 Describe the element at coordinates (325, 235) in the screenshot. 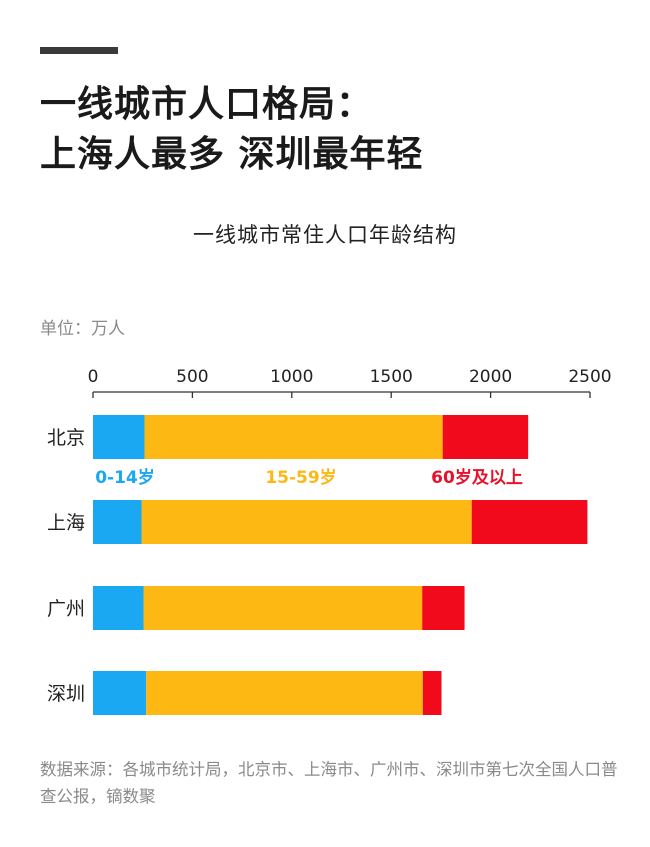

I see `chart-title: 一线城市常住人口年龄结构` at that location.